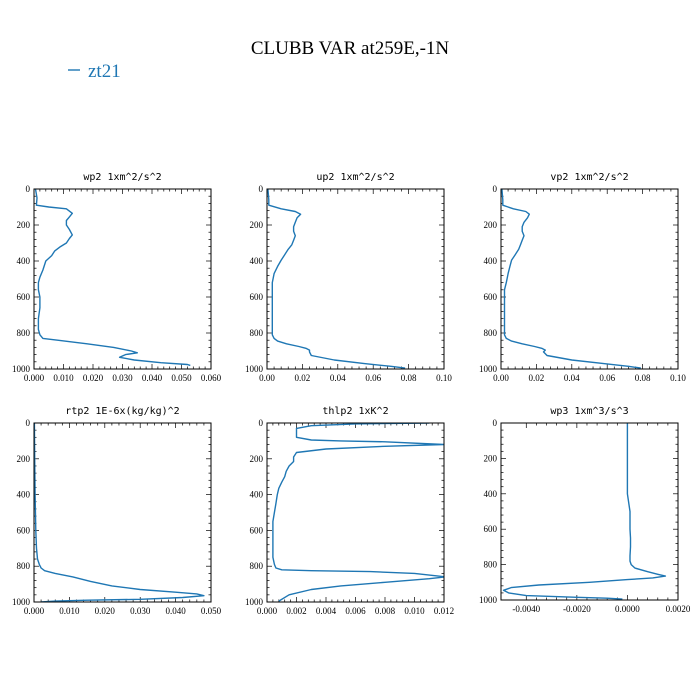 The height and width of the screenshot is (700, 700). I want to click on x-tick-label: 0.02, so click(303, 378).